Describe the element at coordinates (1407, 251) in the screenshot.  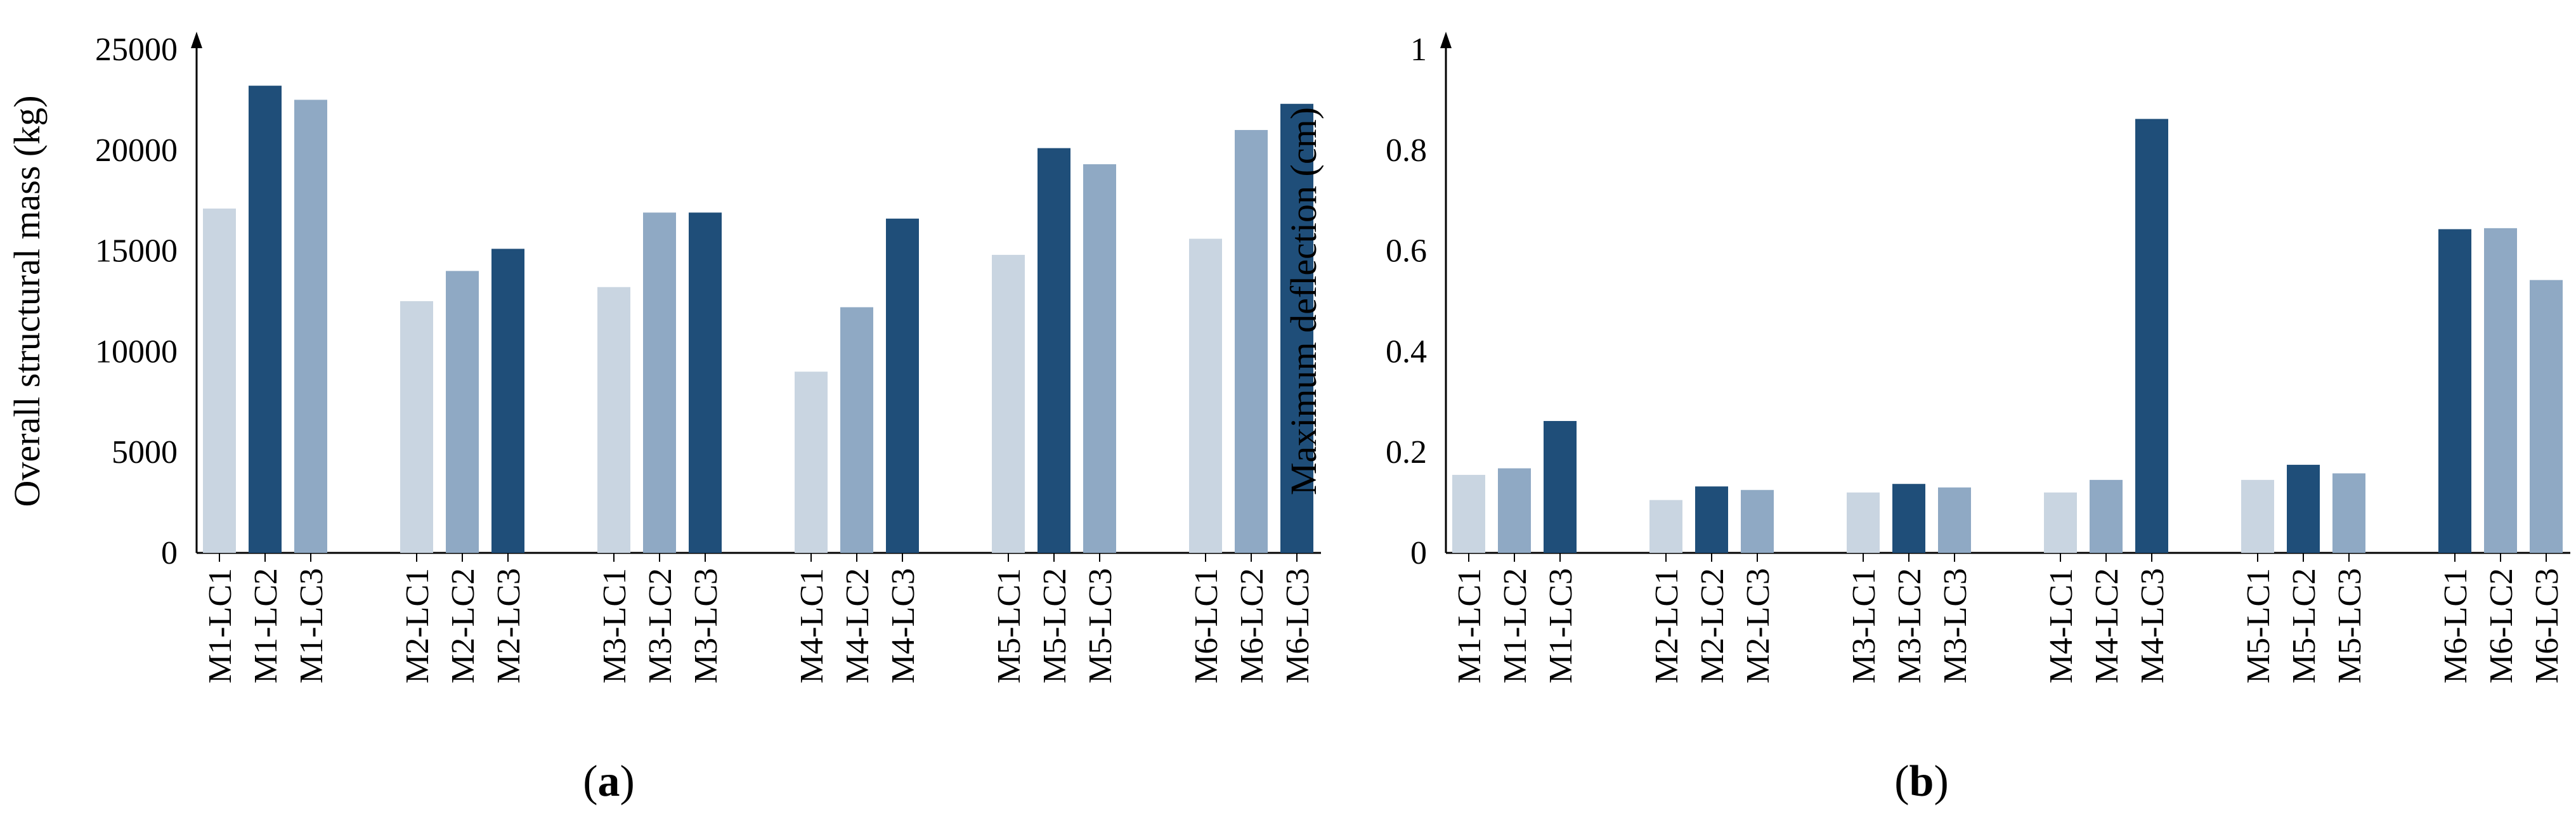
I see `y-tick-label: 0.6` at that location.